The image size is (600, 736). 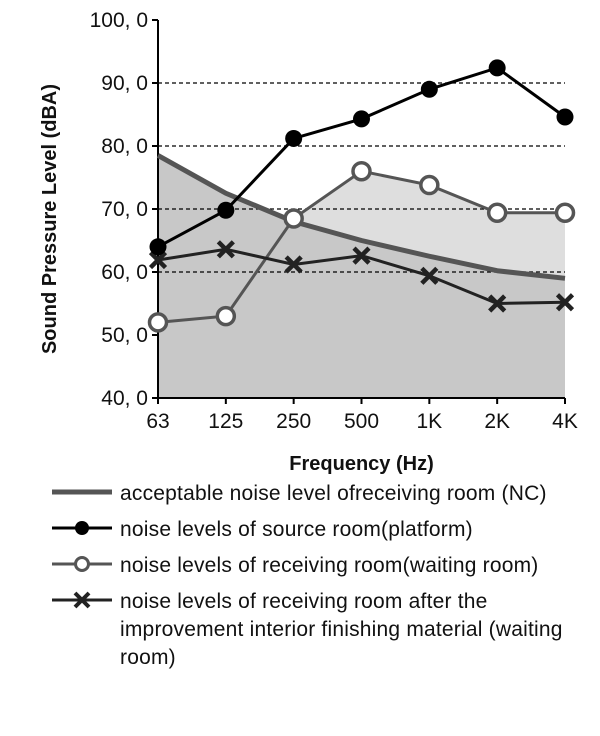 What do you see at coordinates (225, 421) in the screenshot?
I see `x-tick-label: 125` at bounding box center [225, 421].